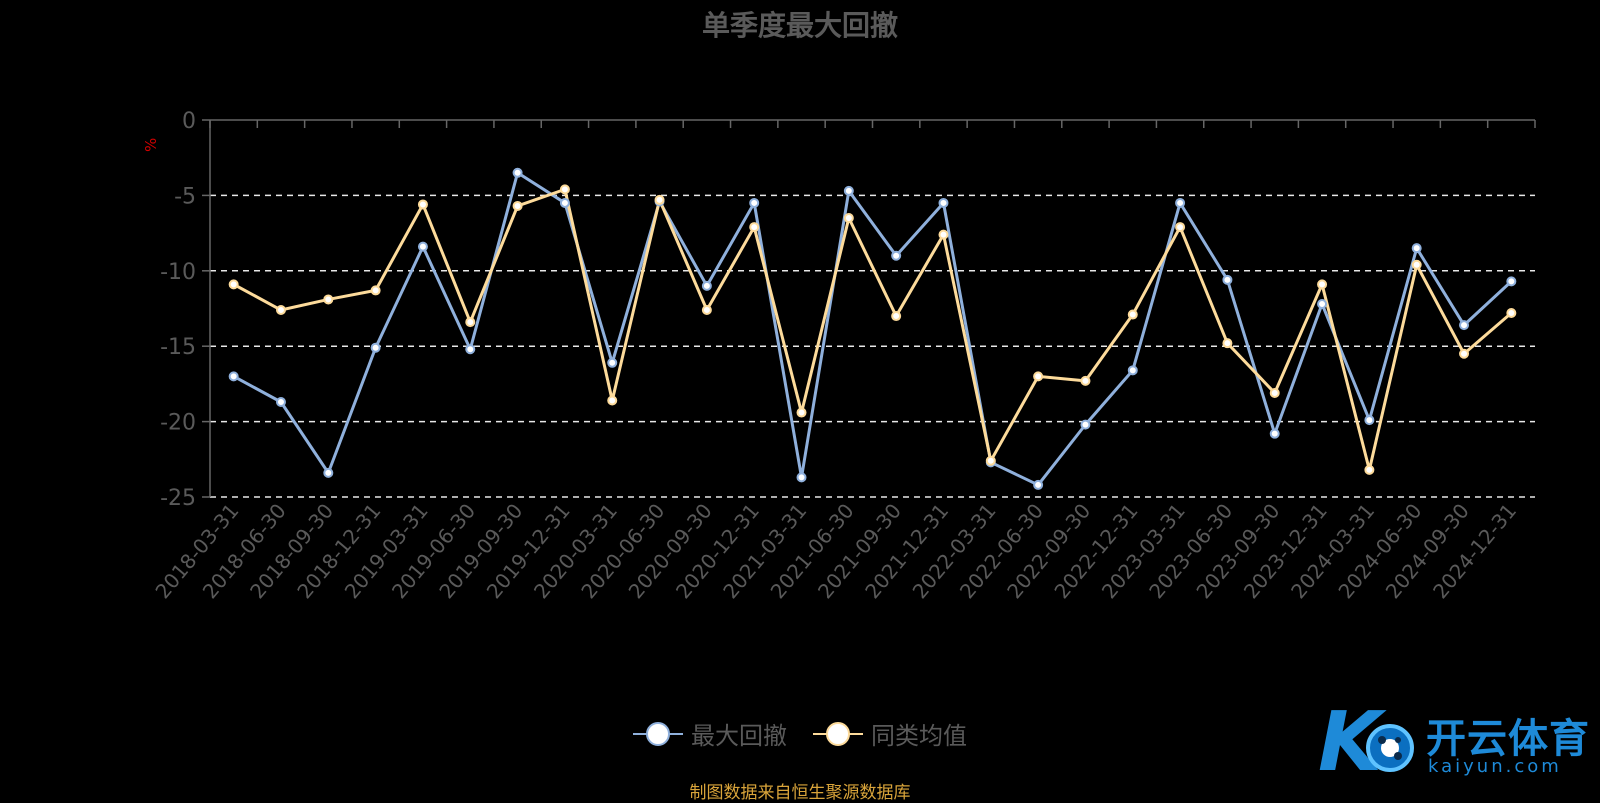 The width and height of the screenshot is (1600, 803). What do you see at coordinates (800, 733) in the screenshot?
I see `legend: 最大回撤 同类均值` at bounding box center [800, 733].